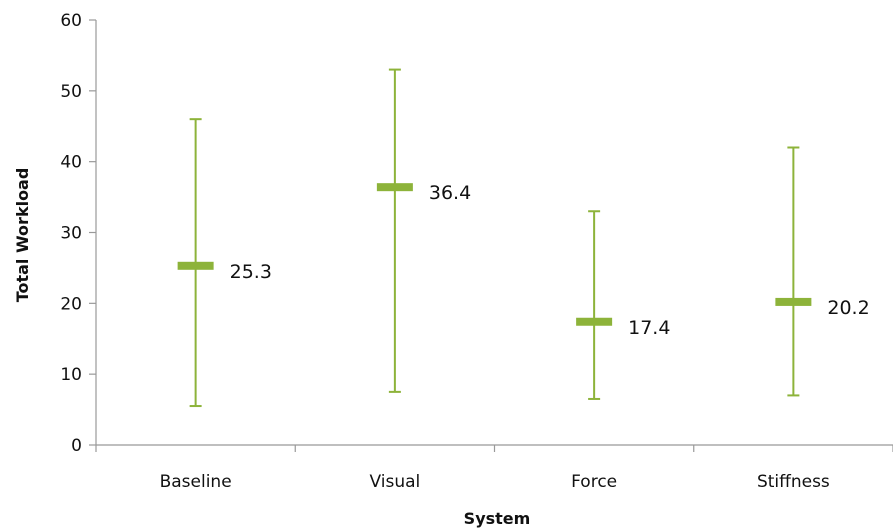 Image resolution: width=893 pixels, height=531 pixels. I want to click on data-point-group: 36.4, so click(423, 230).